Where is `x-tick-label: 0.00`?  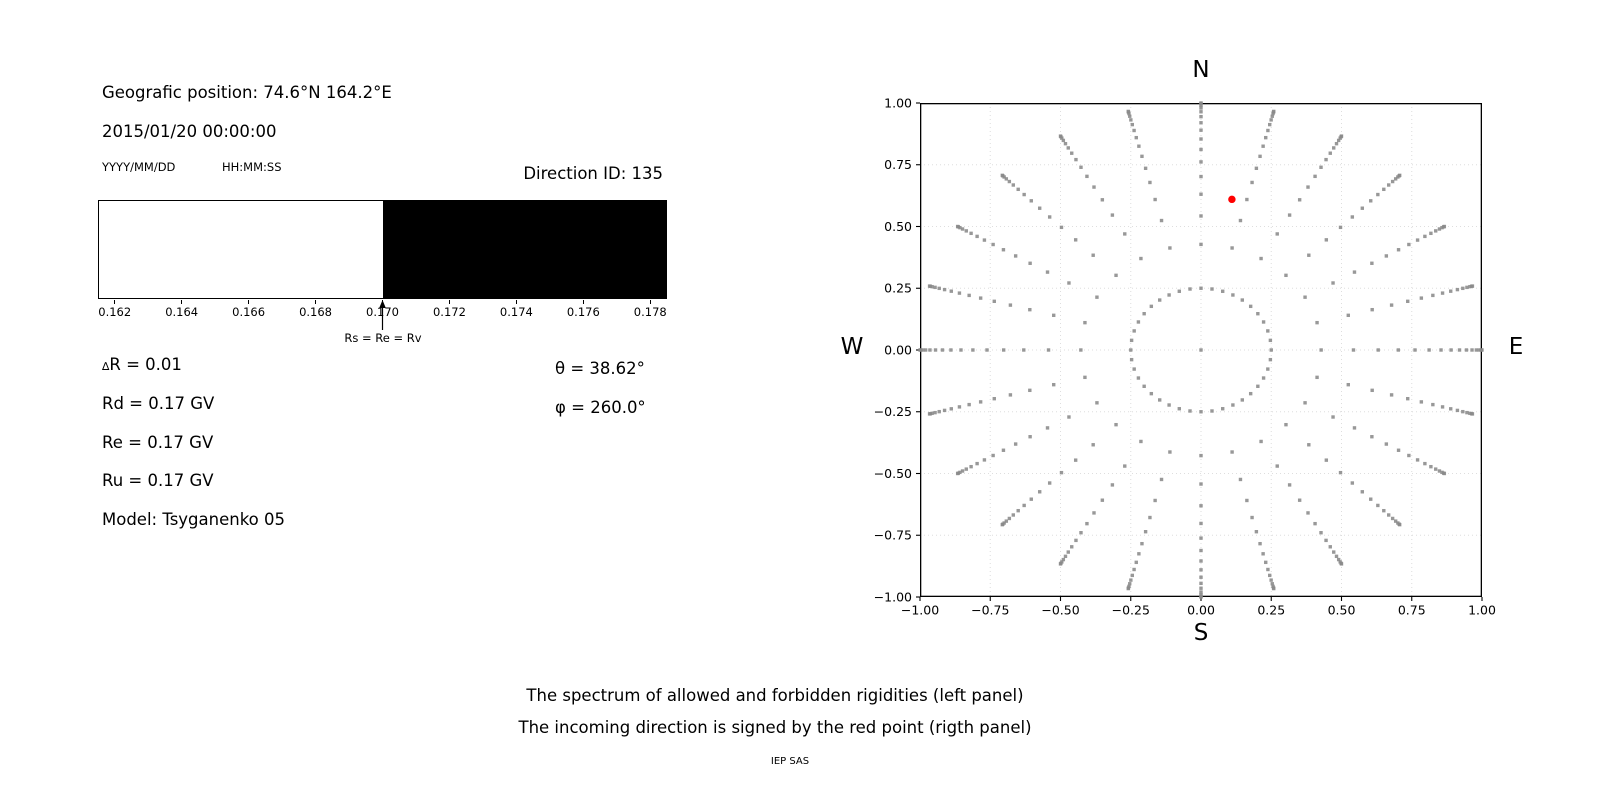
x-tick-label: 0.00 is located at coordinates (1201, 610).